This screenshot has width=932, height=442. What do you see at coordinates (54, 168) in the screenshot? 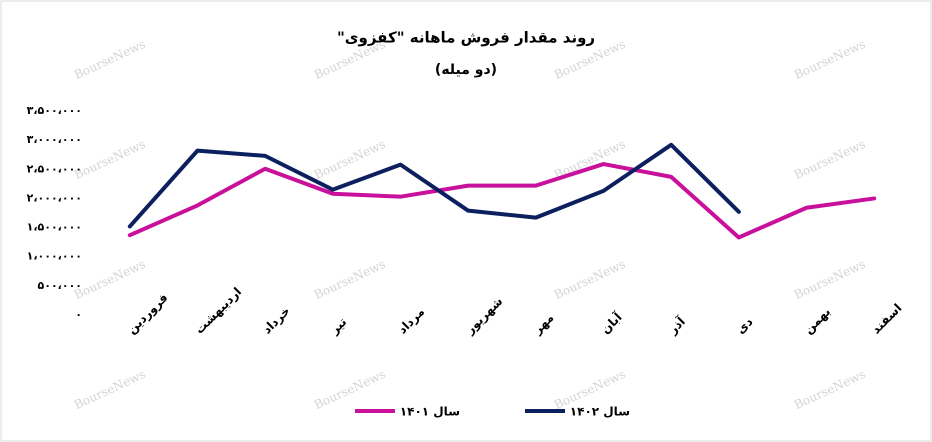
I see `y-tick-label: ۲،۵۰۰،۰۰۰` at bounding box center [54, 168].